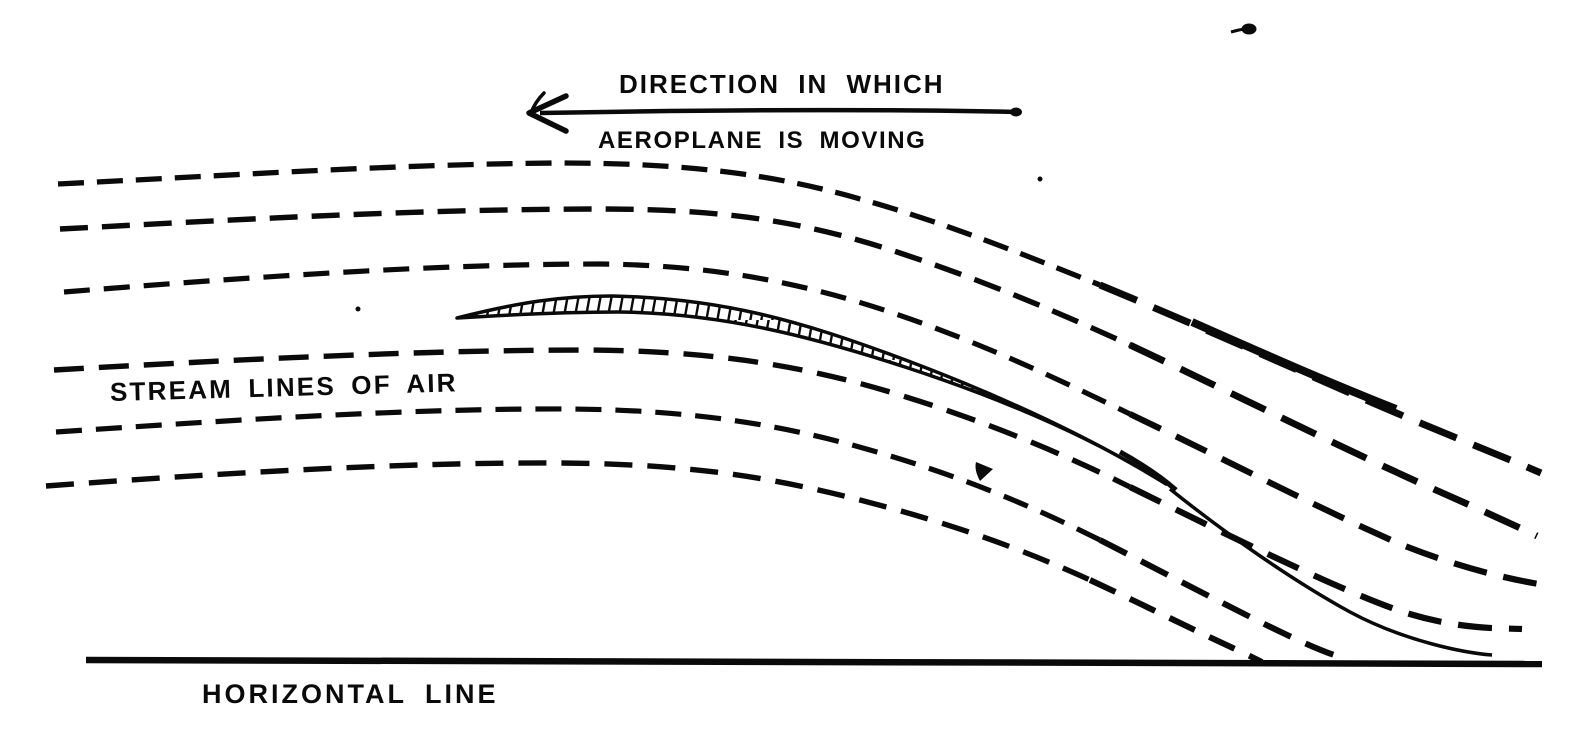 The image size is (1584, 733). What do you see at coordinates (811, 390) in the screenshot?
I see `aerofoil-profile` at bounding box center [811, 390].